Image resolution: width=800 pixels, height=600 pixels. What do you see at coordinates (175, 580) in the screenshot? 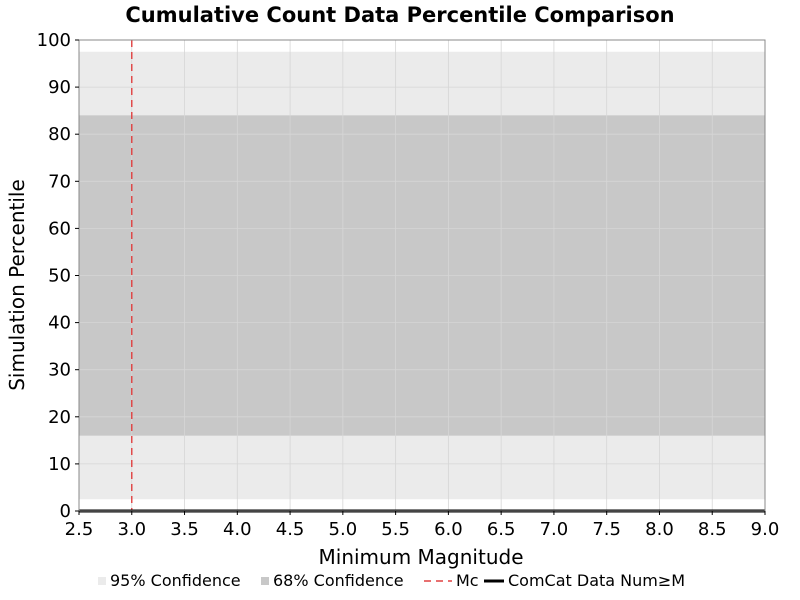
I see `legend-label: 95% Confidence` at bounding box center [175, 580].